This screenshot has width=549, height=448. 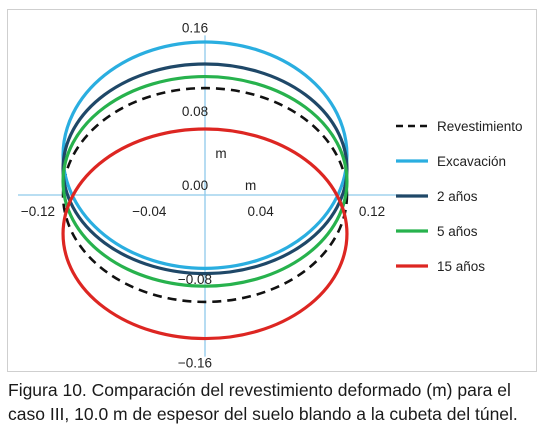 What do you see at coordinates (195, 185) in the screenshot?
I see `y-tick-label: 0.00` at bounding box center [195, 185].